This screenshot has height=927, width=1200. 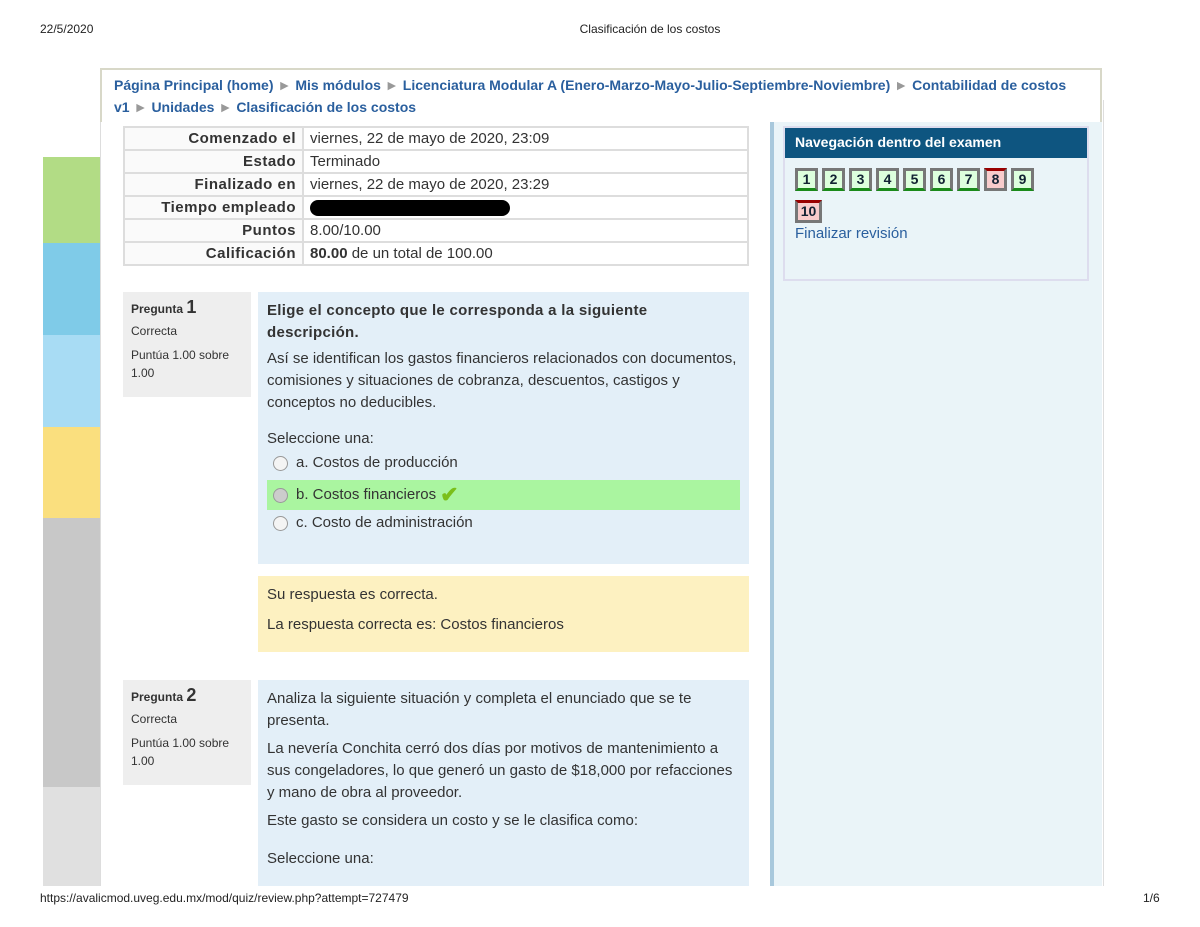 I want to click on summary-key: Puntos, so click(x=213, y=230).